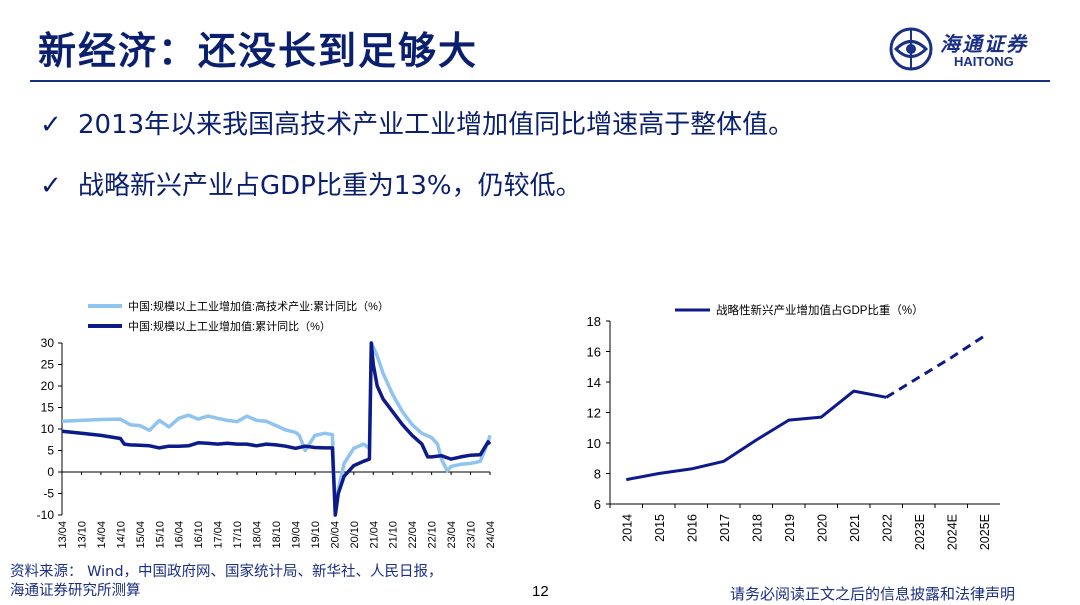 Image resolution: width=1080 pixels, height=605 pixels. Describe the element at coordinates (102, 535) in the screenshot. I see `x-tick-label: 14/04` at that location.